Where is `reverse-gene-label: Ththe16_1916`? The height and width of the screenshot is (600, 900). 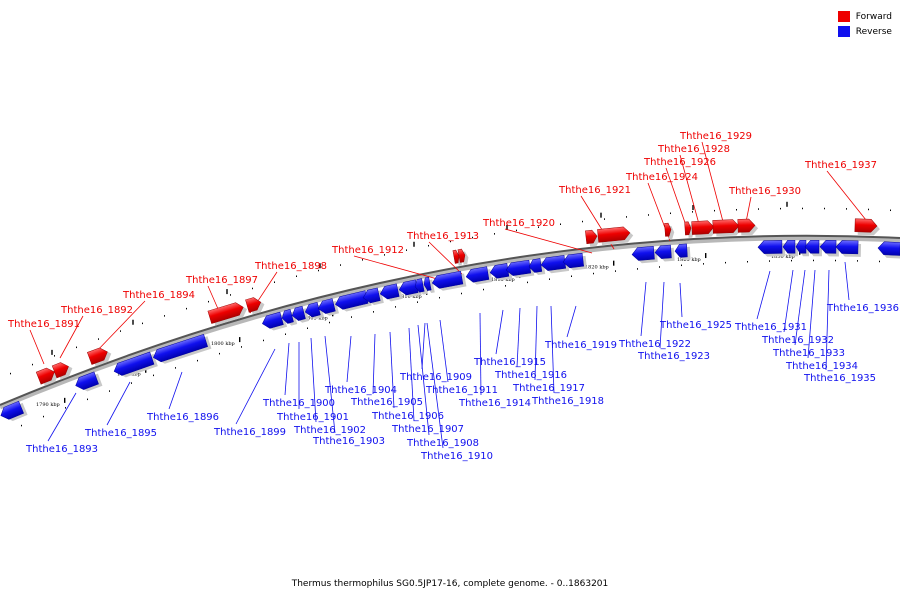
reverse-gene-label: Ththe16_1916 is located at coordinates (530, 375).